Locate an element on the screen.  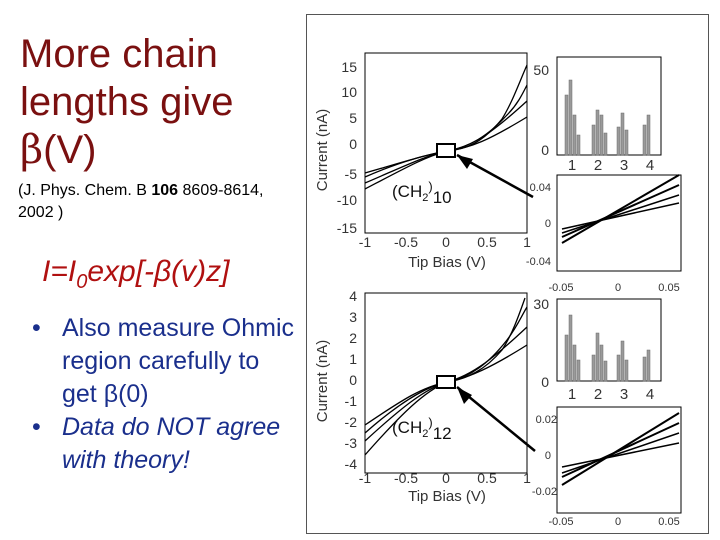
histogram: 50 0 1 2 3 4 is located at coordinates (597, 115).